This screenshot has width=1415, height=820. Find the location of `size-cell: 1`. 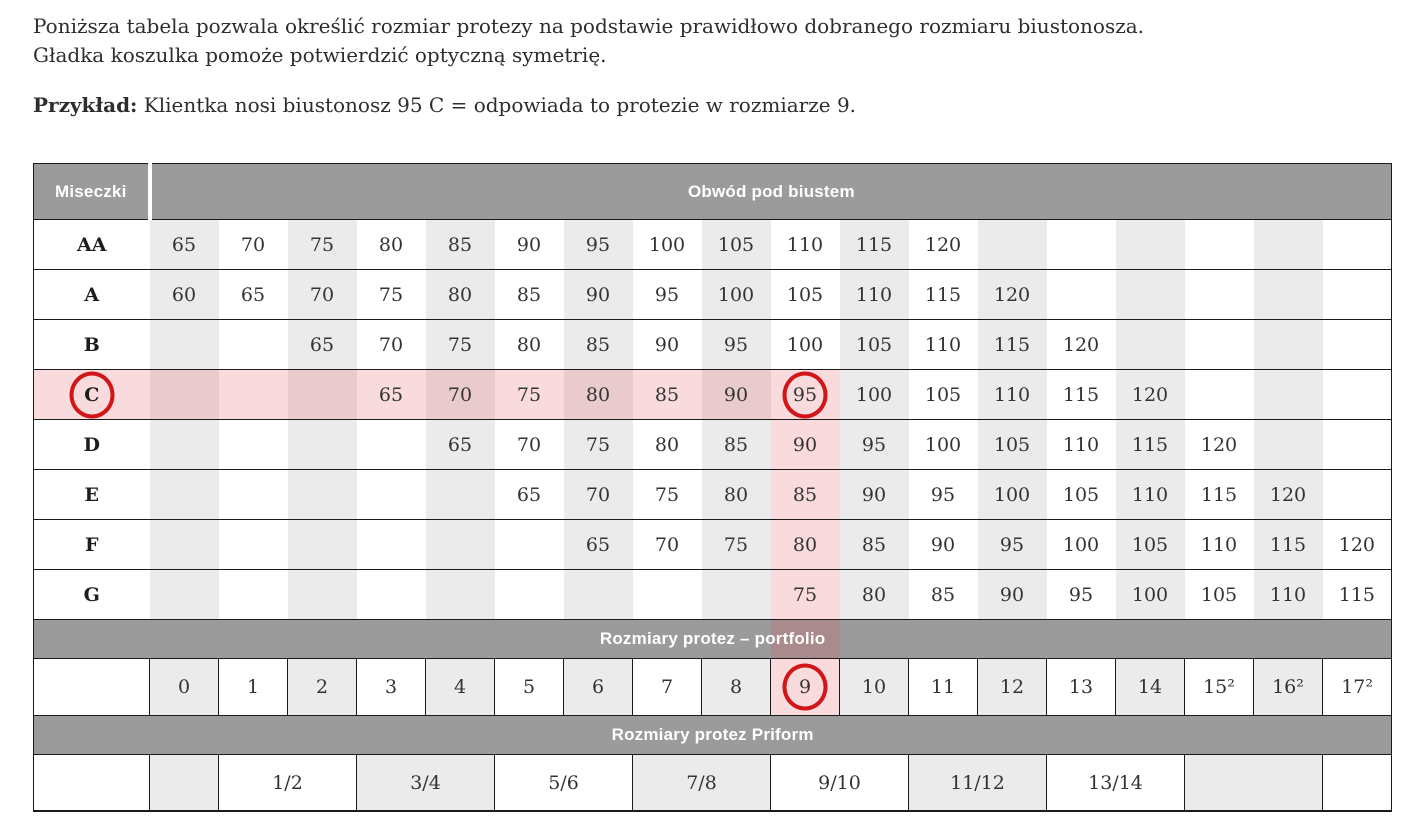

size-cell: 1 is located at coordinates (253, 687).